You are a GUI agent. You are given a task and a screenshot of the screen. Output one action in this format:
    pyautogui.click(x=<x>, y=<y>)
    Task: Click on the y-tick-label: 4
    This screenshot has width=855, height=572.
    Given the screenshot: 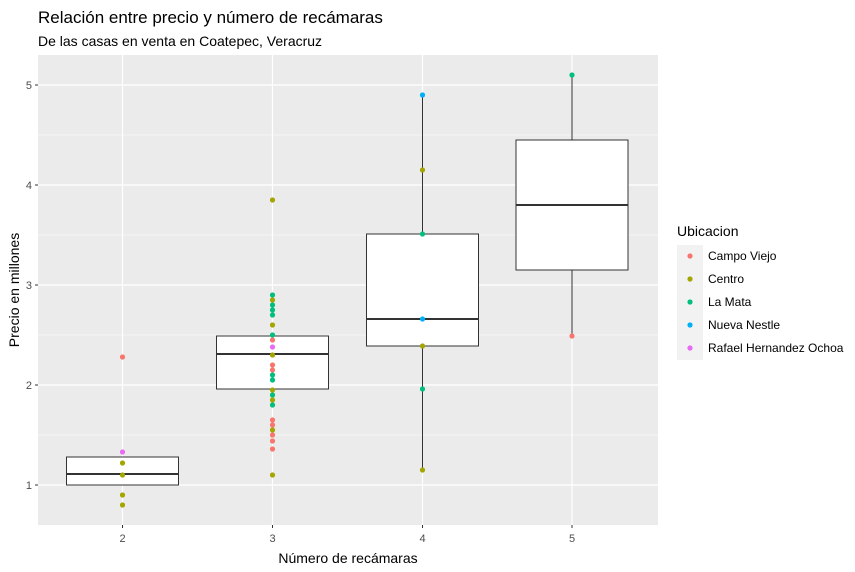 What is the action you would take?
    pyautogui.click(x=29, y=186)
    